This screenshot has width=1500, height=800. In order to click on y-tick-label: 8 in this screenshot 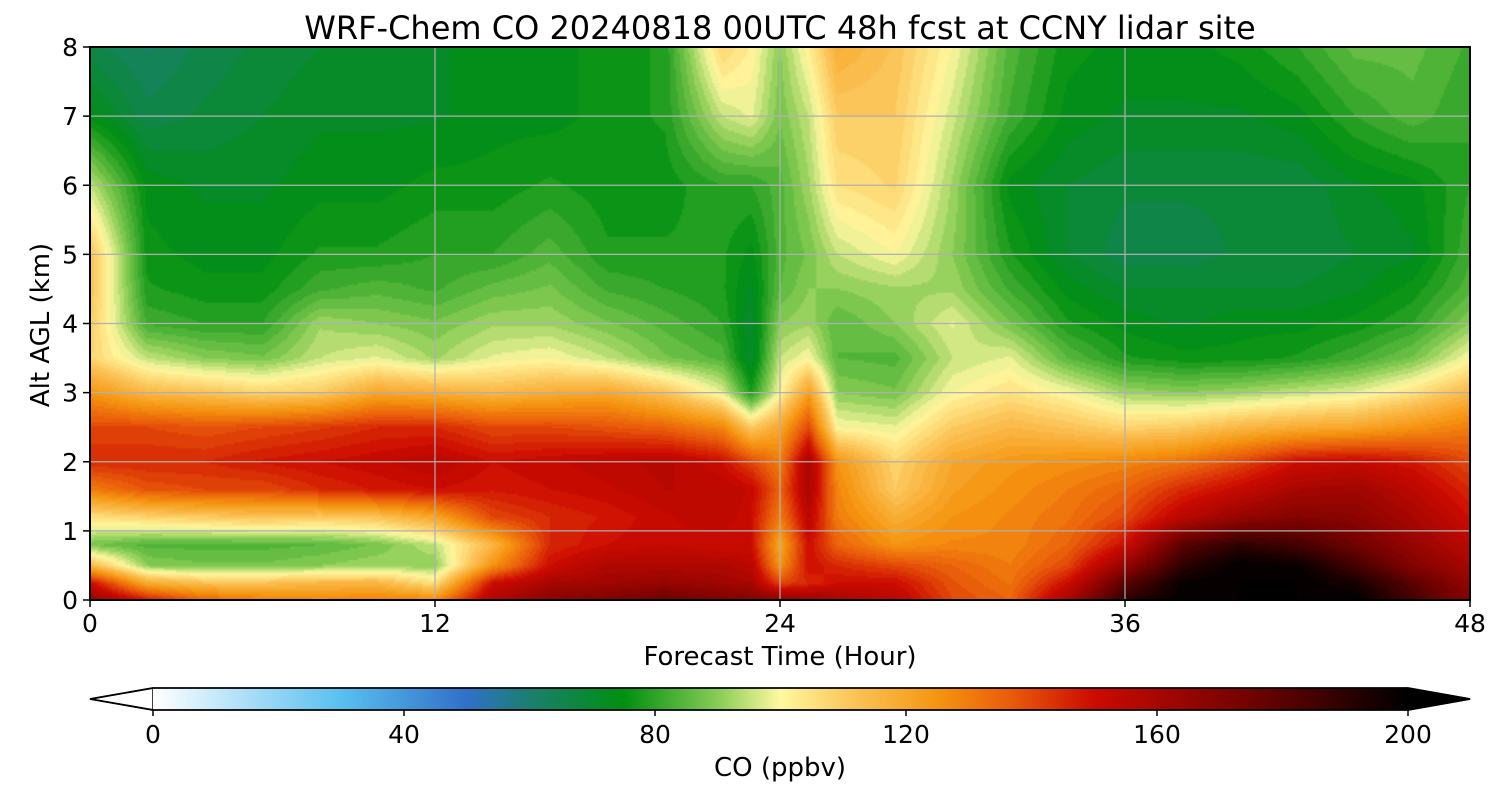, I will do `click(70, 47)`.